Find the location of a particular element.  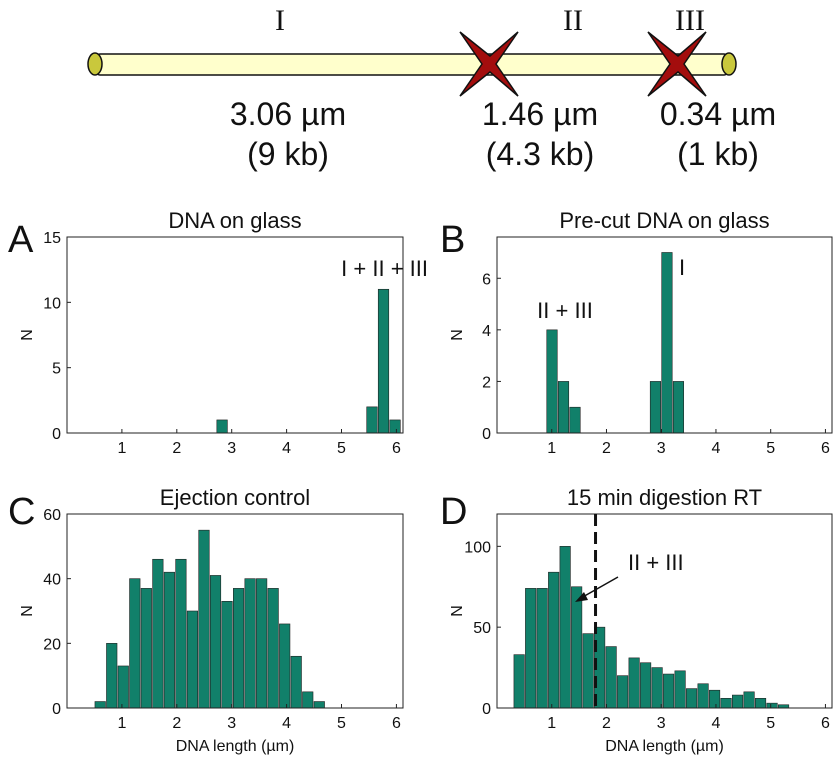

segment-size: (9 kb) is located at coordinates (288, 154).